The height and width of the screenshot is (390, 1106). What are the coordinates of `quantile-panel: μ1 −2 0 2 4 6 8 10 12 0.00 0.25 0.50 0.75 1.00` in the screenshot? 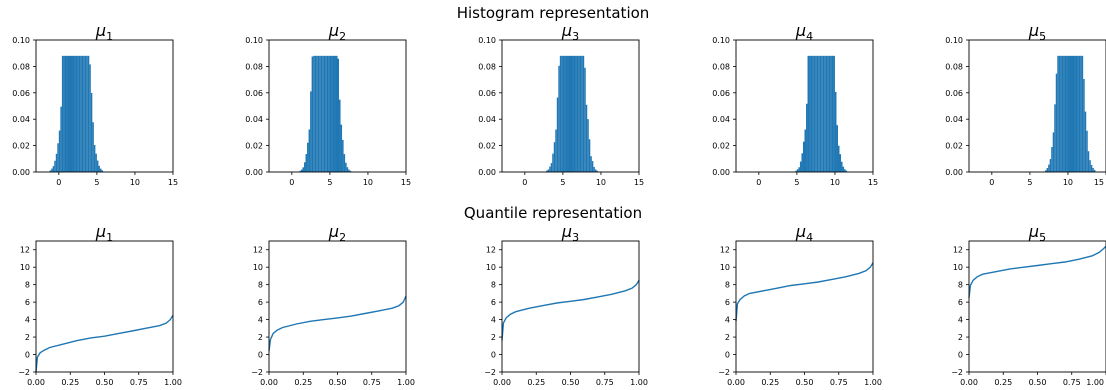 It's located at (100, 304).